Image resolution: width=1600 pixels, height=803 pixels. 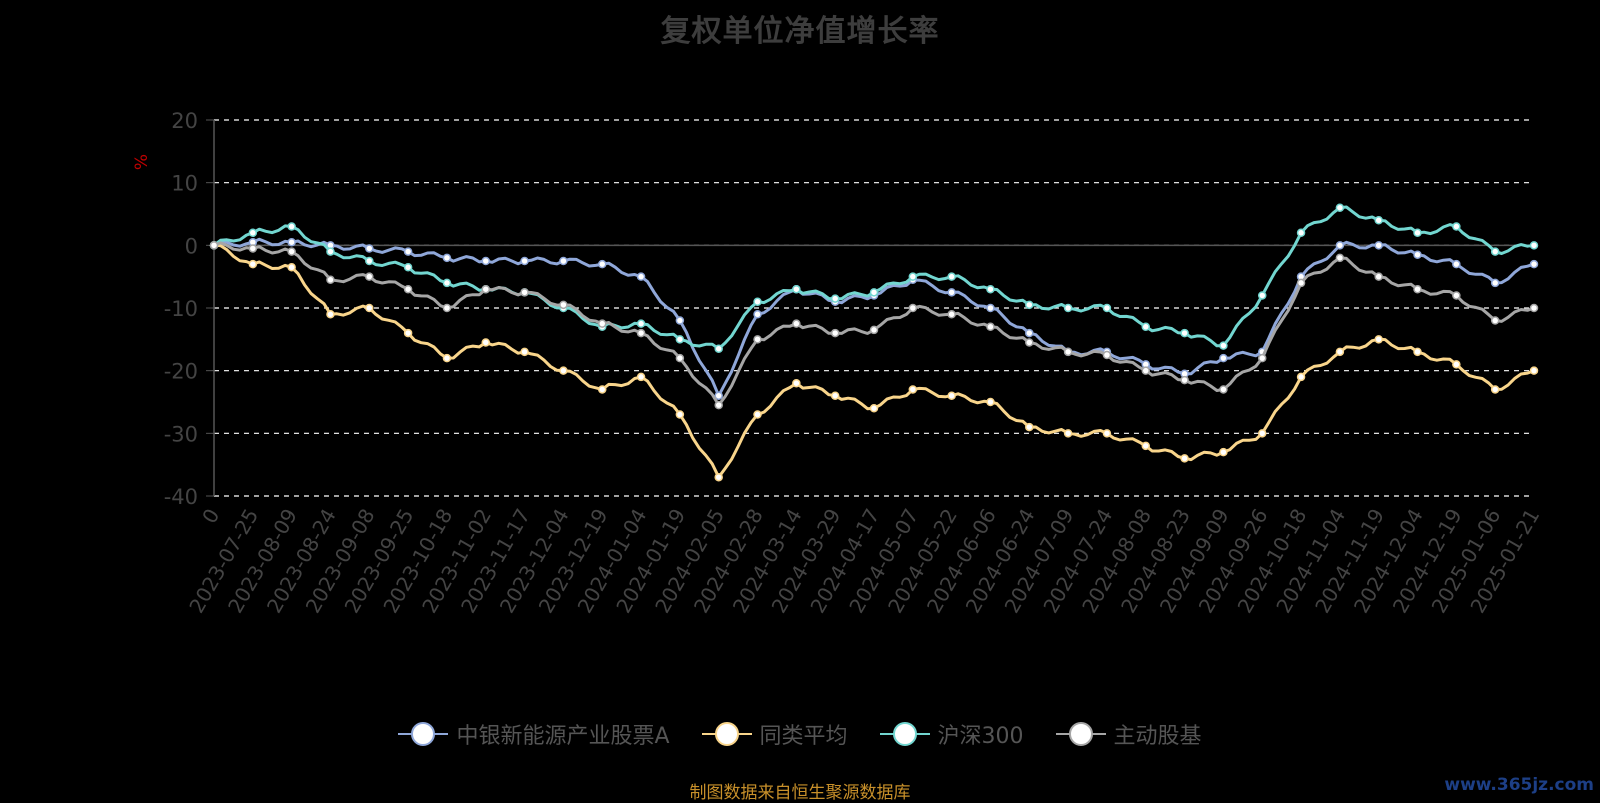 What do you see at coordinates (800, 793) in the screenshot?
I see `source-note: 制图数据来自恒生聚源数据库` at bounding box center [800, 793].